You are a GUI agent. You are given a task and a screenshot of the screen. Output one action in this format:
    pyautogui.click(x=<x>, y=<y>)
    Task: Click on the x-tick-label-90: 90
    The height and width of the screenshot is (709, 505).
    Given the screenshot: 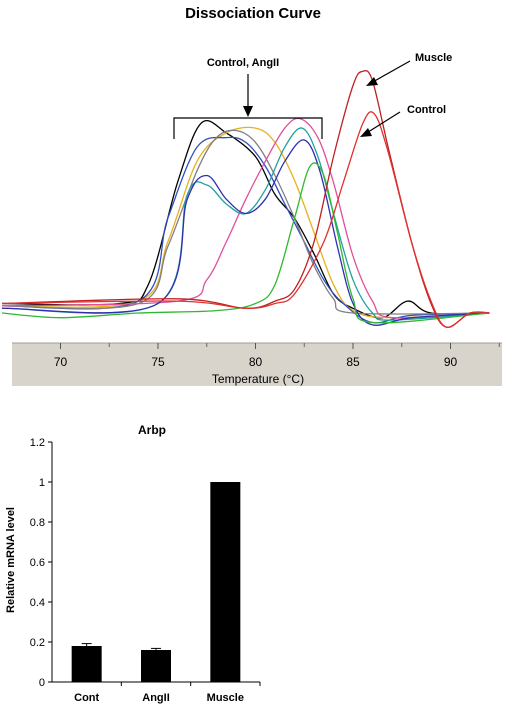 What is the action you would take?
    pyautogui.click(x=451, y=362)
    